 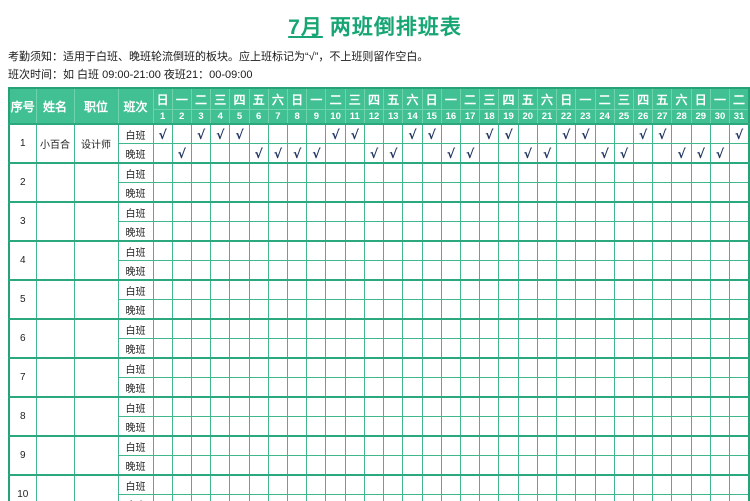 What do you see at coordinates (22, 455) in the screenshot?
I see `row-number-cell: 9` at bounding box center [22, 455].